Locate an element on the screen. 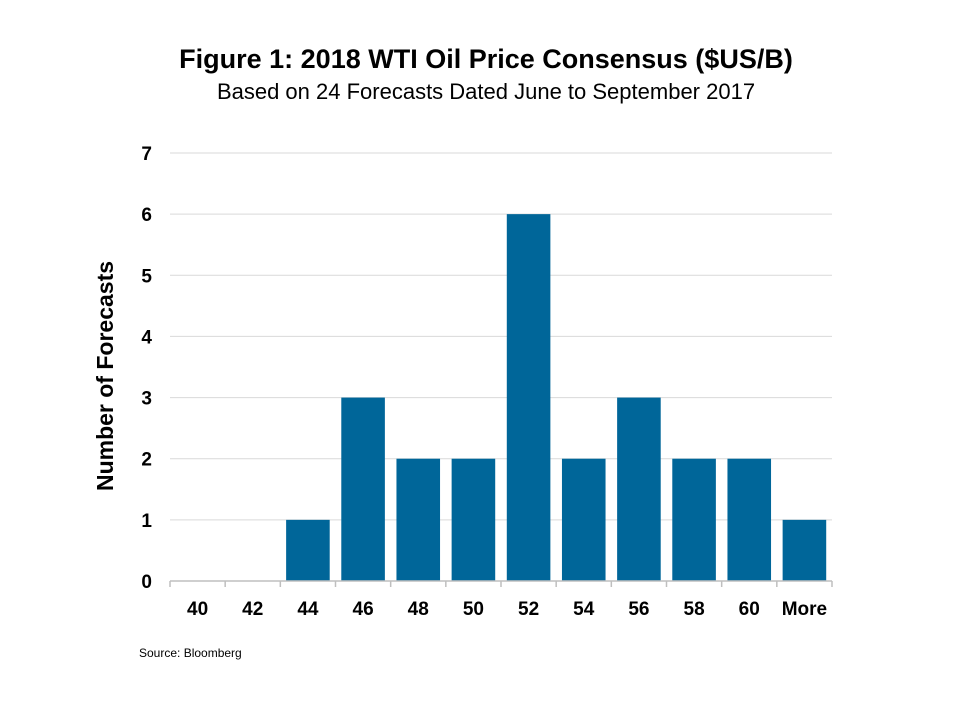 This screenshot has height=720, width=960. x-tick-label: 48 is located at coordinates (418, 609).